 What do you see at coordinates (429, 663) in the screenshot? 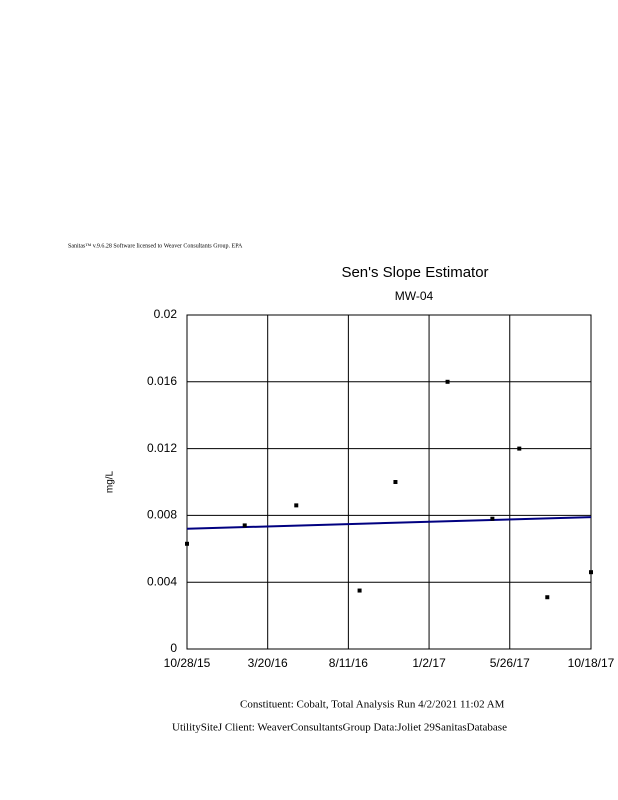
I see `x-tick-label: 1/2/17` at bounding box center [429, 663].